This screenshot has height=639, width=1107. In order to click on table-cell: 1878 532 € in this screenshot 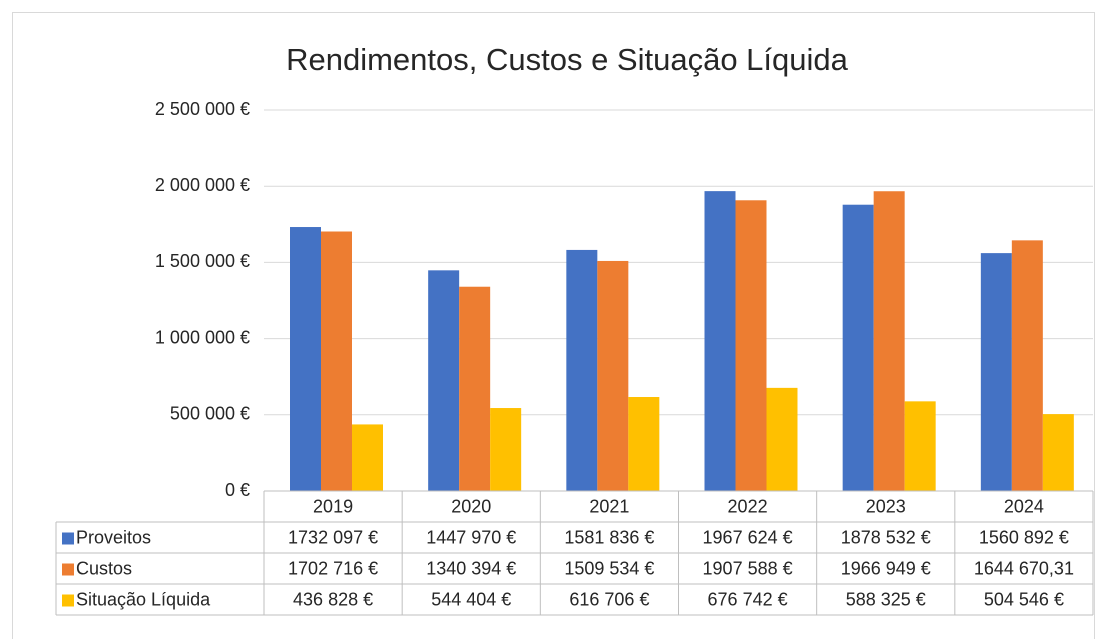, I will do `click(886, 537)`.